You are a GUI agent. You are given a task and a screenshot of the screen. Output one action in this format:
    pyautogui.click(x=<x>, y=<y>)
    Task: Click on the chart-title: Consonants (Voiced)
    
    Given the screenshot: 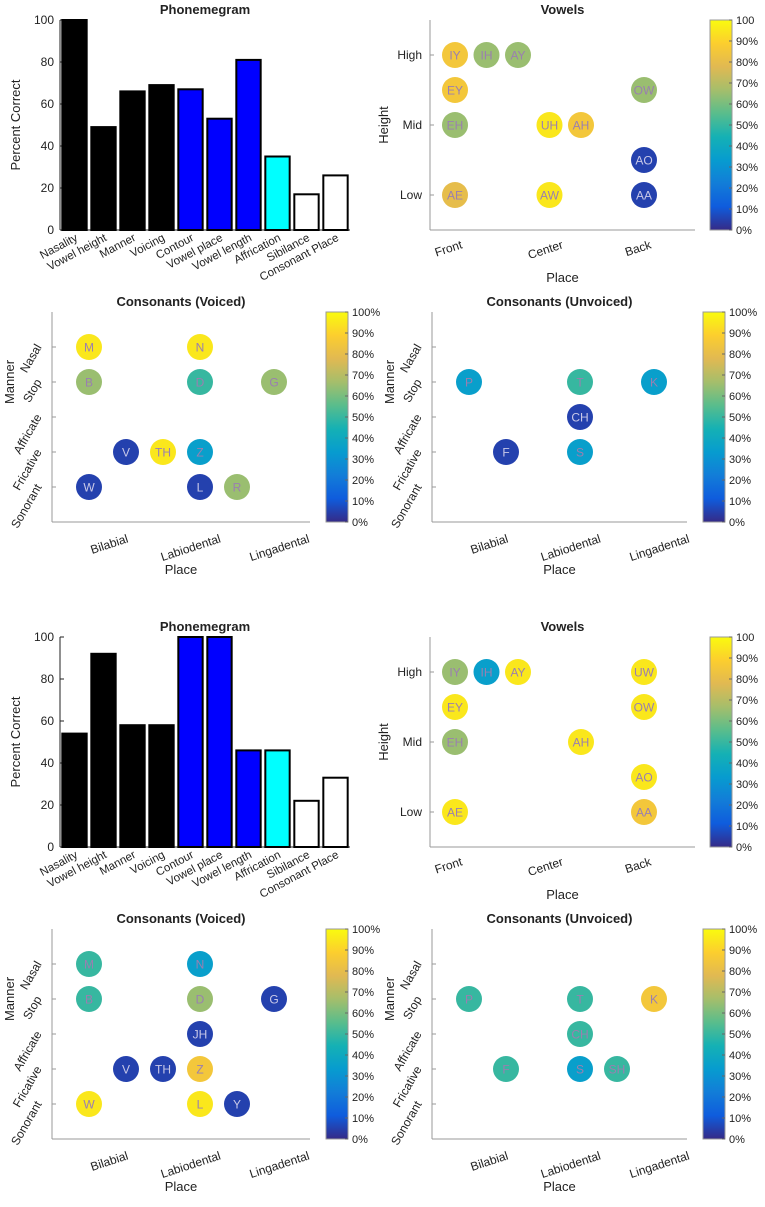 What is the action you would take?
    pyautogui.click(x=180, y=918)
    